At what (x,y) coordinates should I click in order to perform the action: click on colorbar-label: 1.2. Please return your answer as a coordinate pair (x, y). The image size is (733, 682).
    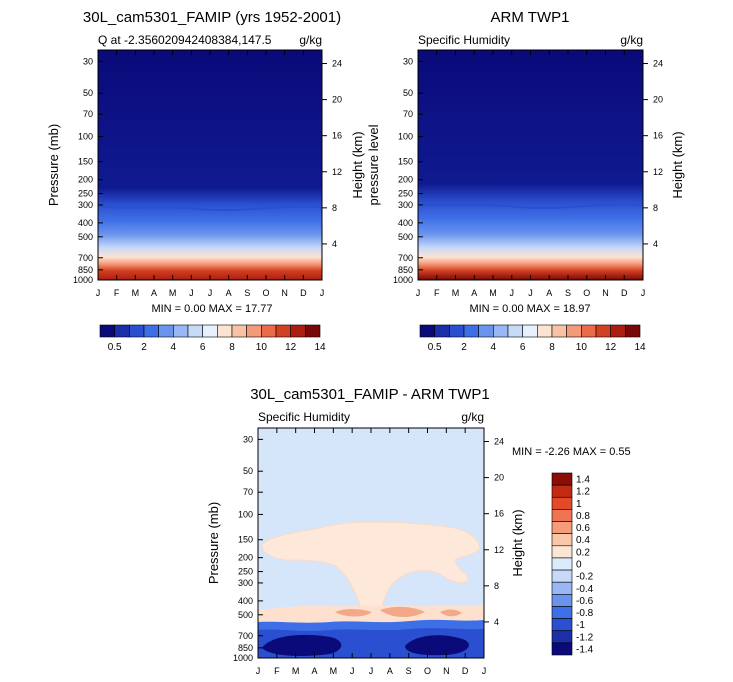
    Looking at the image, I should click on (583, 492).